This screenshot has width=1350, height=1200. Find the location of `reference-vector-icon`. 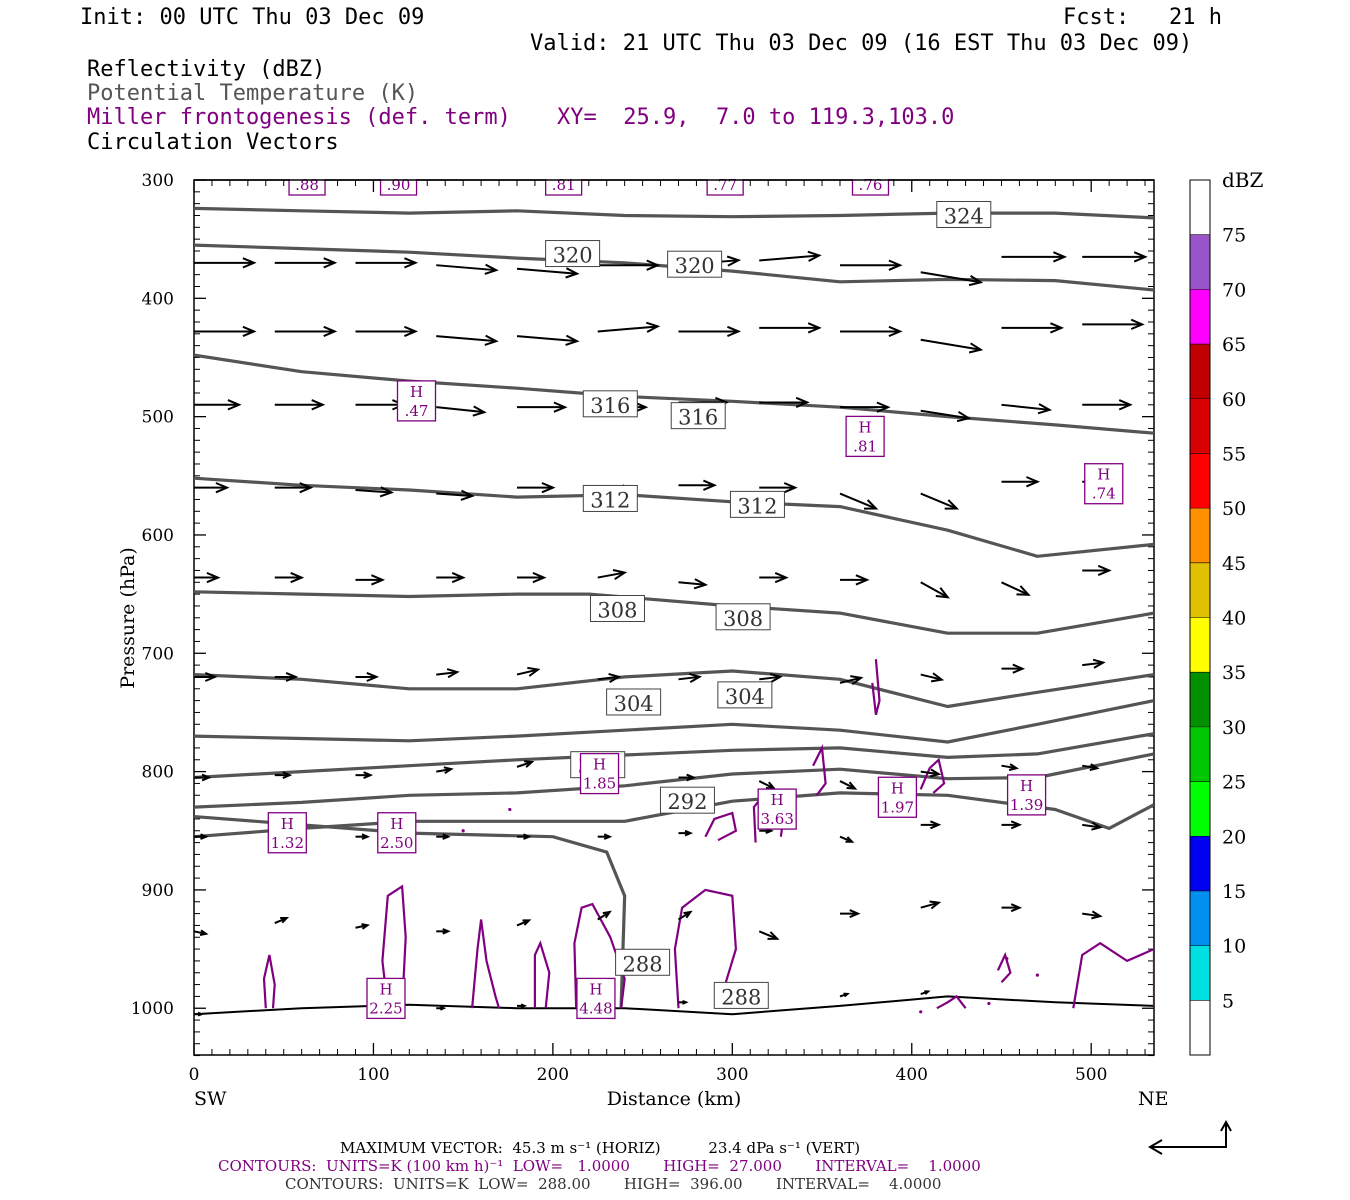

reference-vector-icon is located at coordinates (1190, 1137).